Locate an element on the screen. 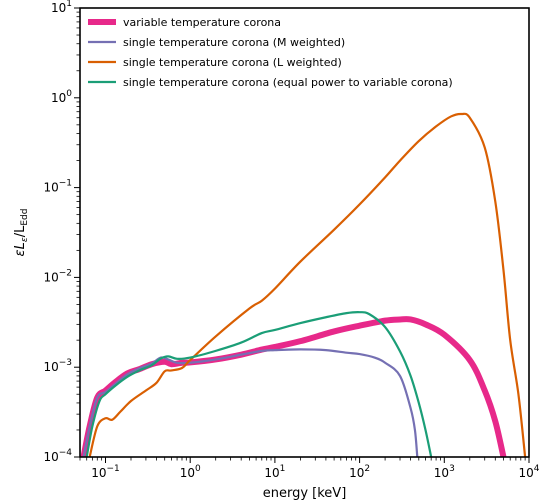 The height and width of the screenshot is (503, 551). x-tick-label: 10⁴ is located at coordinates (528, 472).